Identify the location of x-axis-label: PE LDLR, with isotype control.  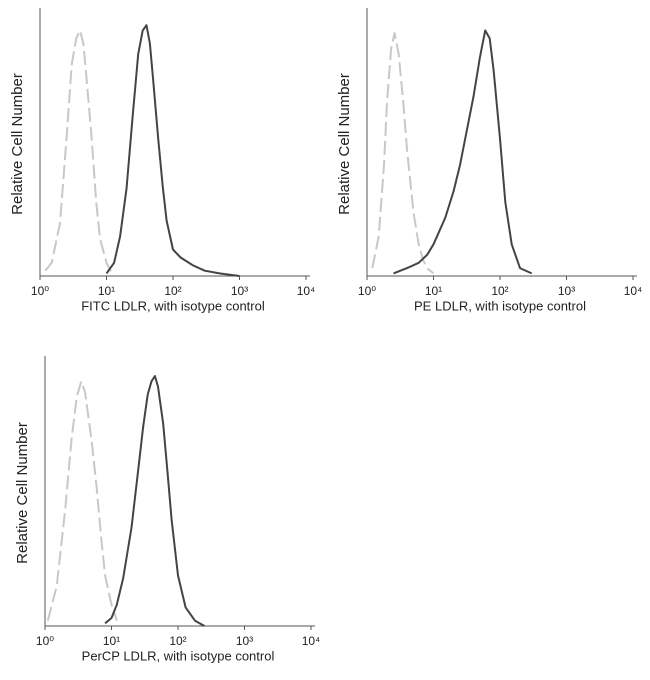
(500, 305).